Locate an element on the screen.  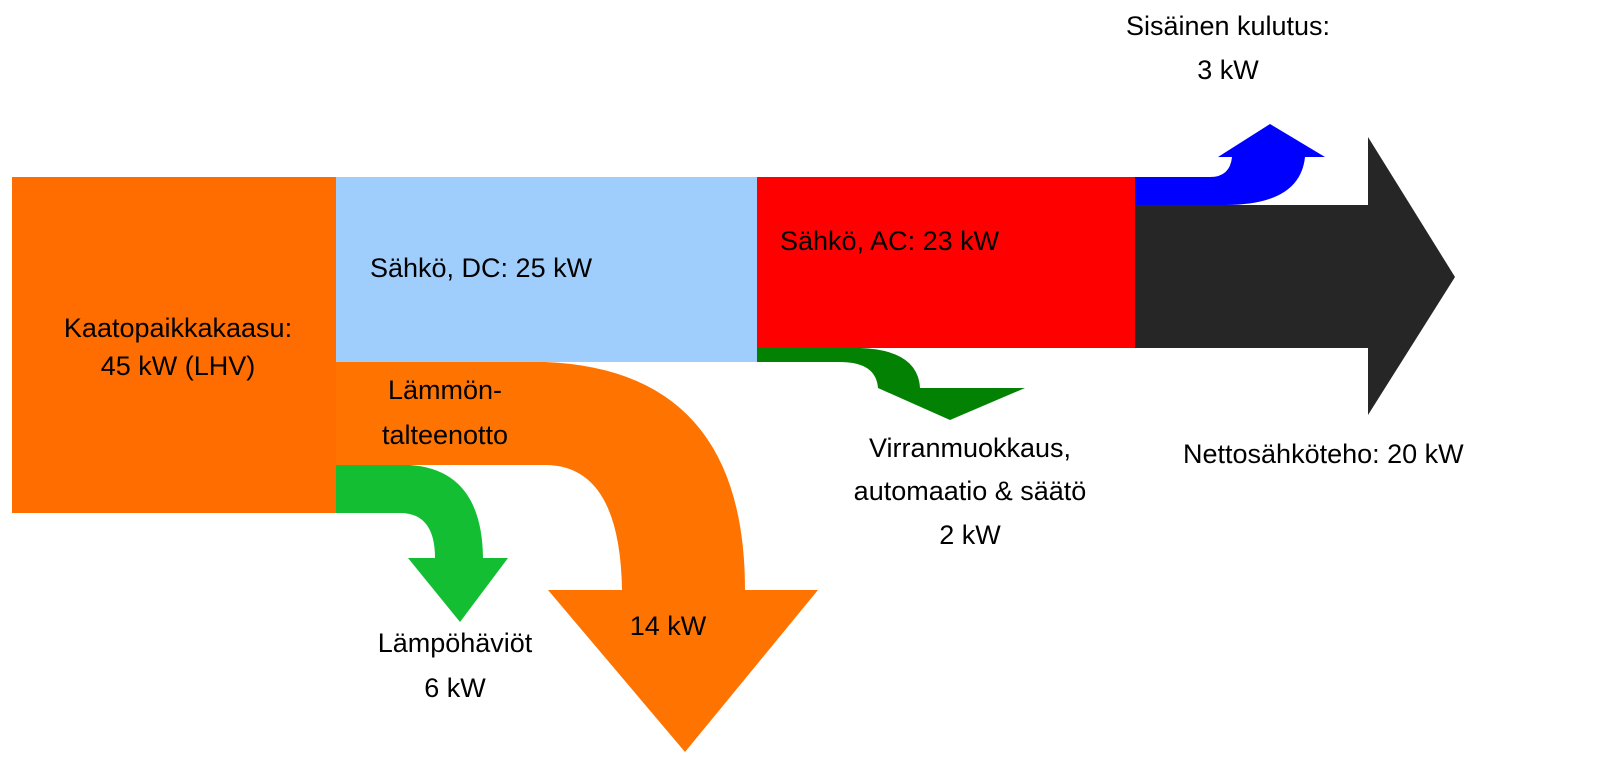
node-label: automaatio & säätö is located at coordinates (970, 491).